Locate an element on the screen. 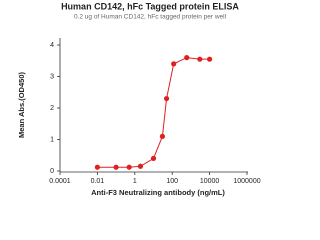 The width and height of the screenshot is (320, 240). x-axis-label: Anti-F3 Neutralizing antibody (ng/mL) is located at coordinates (158, 192).